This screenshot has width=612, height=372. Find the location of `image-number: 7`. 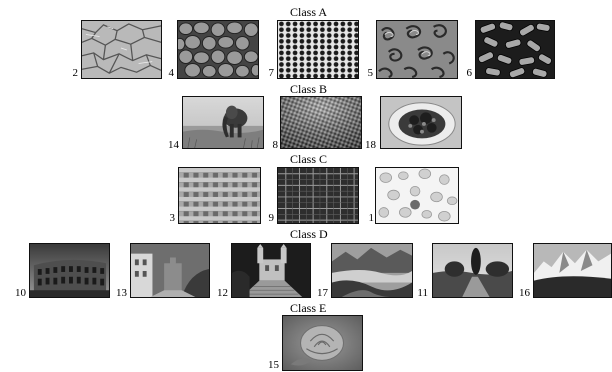

image-number: 7 is located at coordinates (271, 73).